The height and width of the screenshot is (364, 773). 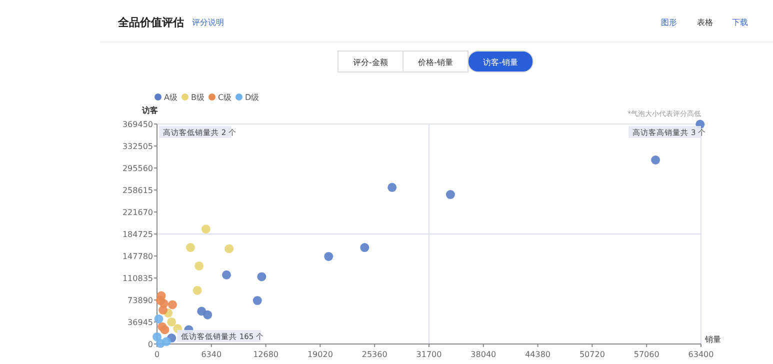 What do you see at coordinates (137, 146) in the screenshot?
I see `y-tick-label: 332505` at bounding box center [137, 146].